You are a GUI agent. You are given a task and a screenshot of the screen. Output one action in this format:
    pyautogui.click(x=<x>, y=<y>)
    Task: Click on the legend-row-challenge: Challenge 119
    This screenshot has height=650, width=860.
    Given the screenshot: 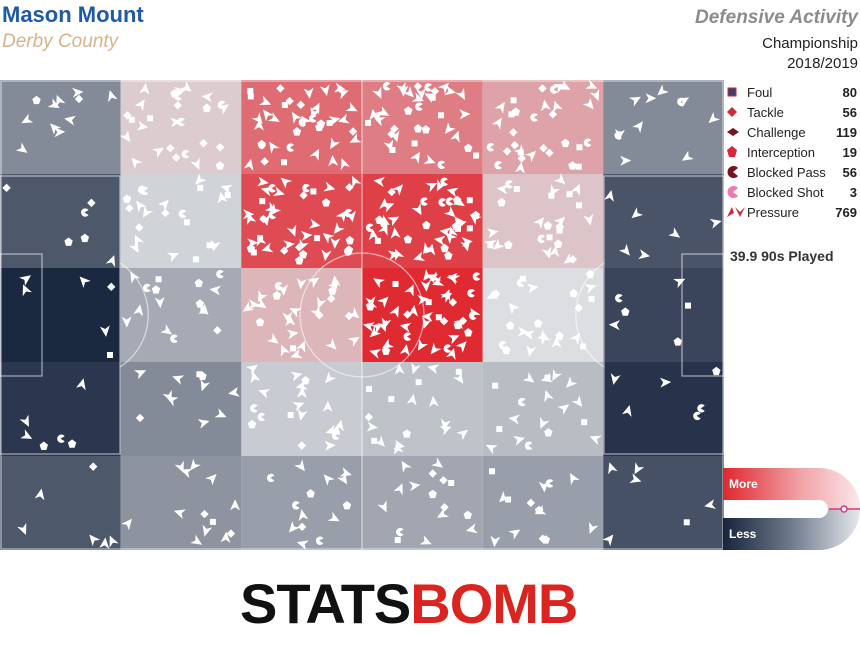 What is the action you would take?
    pyautogui.click(x=792, y=132)
    